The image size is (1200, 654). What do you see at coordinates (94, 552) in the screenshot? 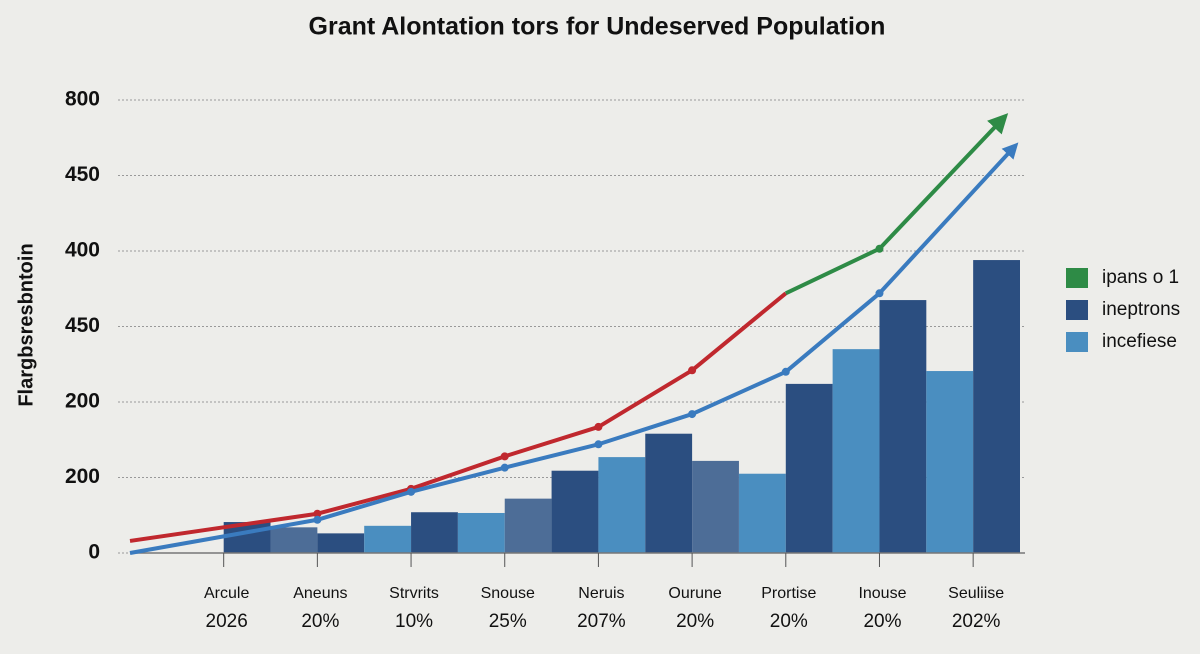
I see `y-tick-label: 0` at bounding box center [94, 552].